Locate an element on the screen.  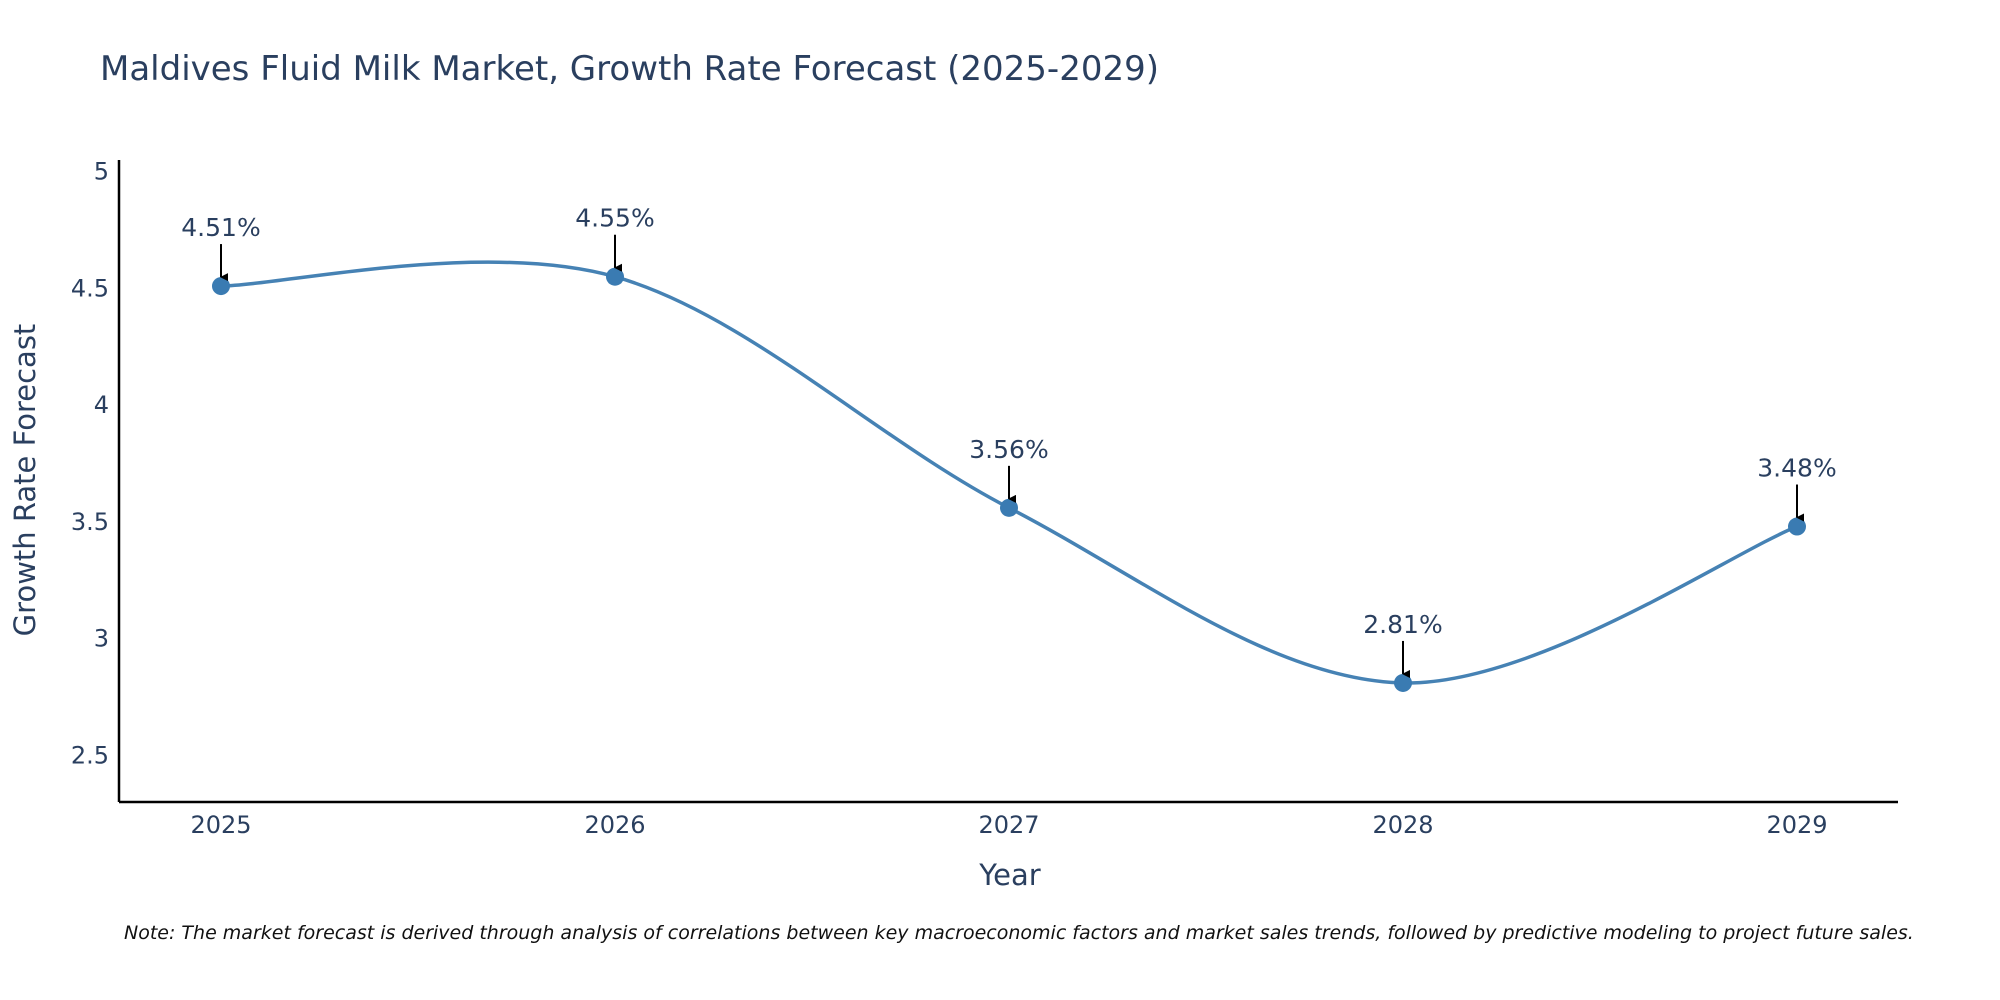
y-tick-label: 2.5 is located at coordinates (90, 755).